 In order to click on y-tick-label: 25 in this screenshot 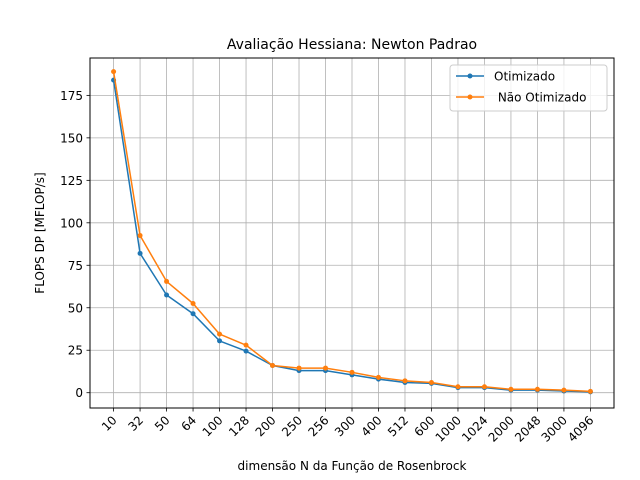, I will do `click(75, 351)`.